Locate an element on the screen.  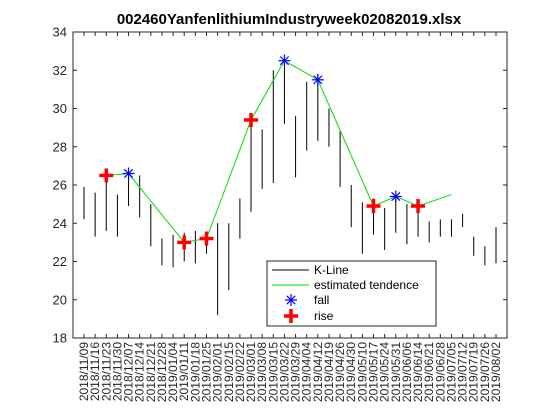
x-tick-label: 2019/06/06 is located at coordinates (407, 372).